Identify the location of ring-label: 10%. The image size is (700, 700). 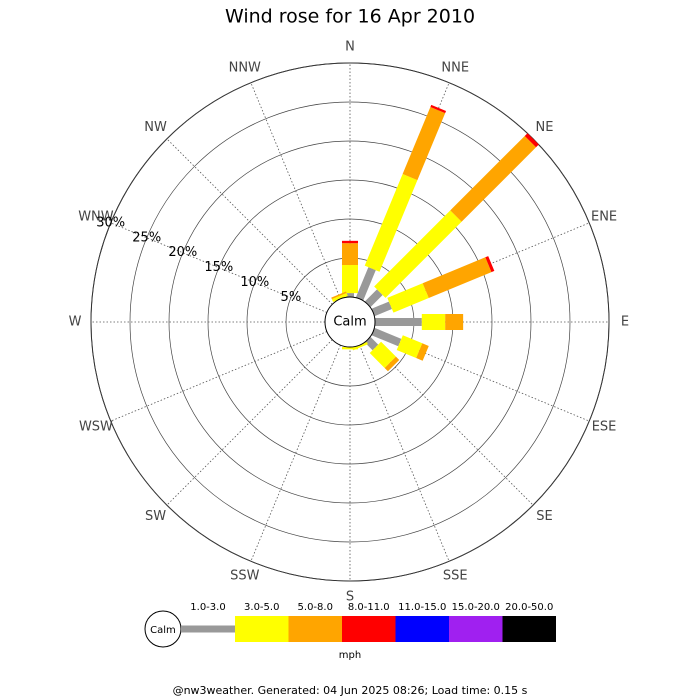
(254, 282).